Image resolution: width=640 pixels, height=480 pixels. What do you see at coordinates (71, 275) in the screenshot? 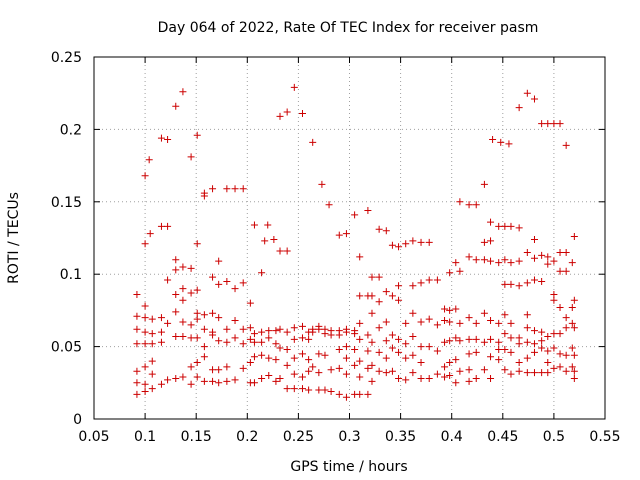
I see `y-tick-label: 0.1` at bounding box center [71, 275].